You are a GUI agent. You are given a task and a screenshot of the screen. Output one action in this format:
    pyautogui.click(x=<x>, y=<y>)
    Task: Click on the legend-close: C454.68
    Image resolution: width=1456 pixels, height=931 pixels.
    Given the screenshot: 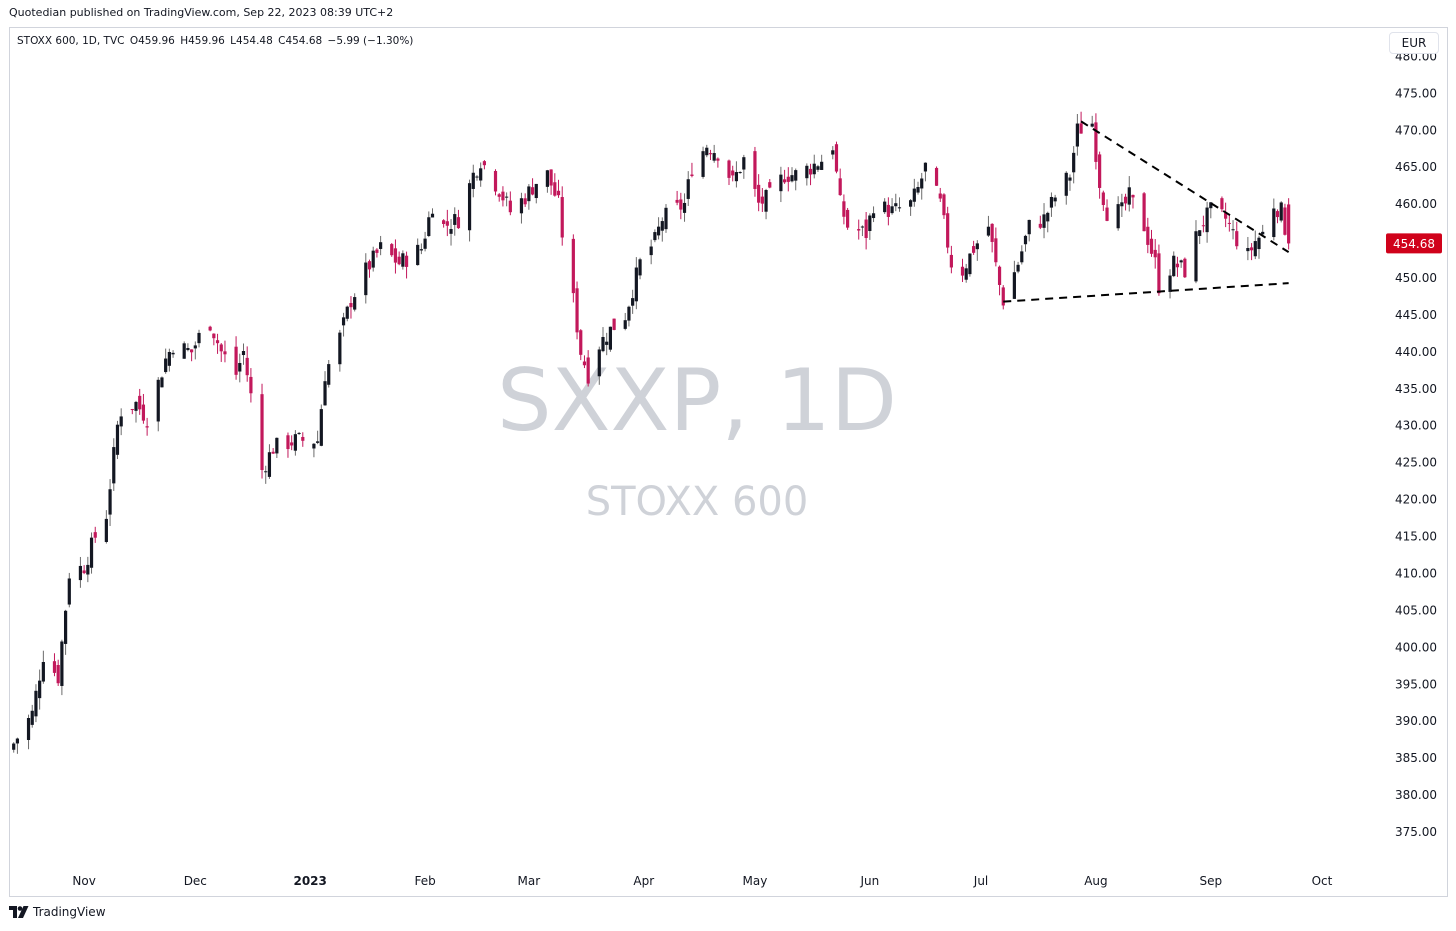 What is the action you would take?
    pyautogui.click(x=300, y=41)
    